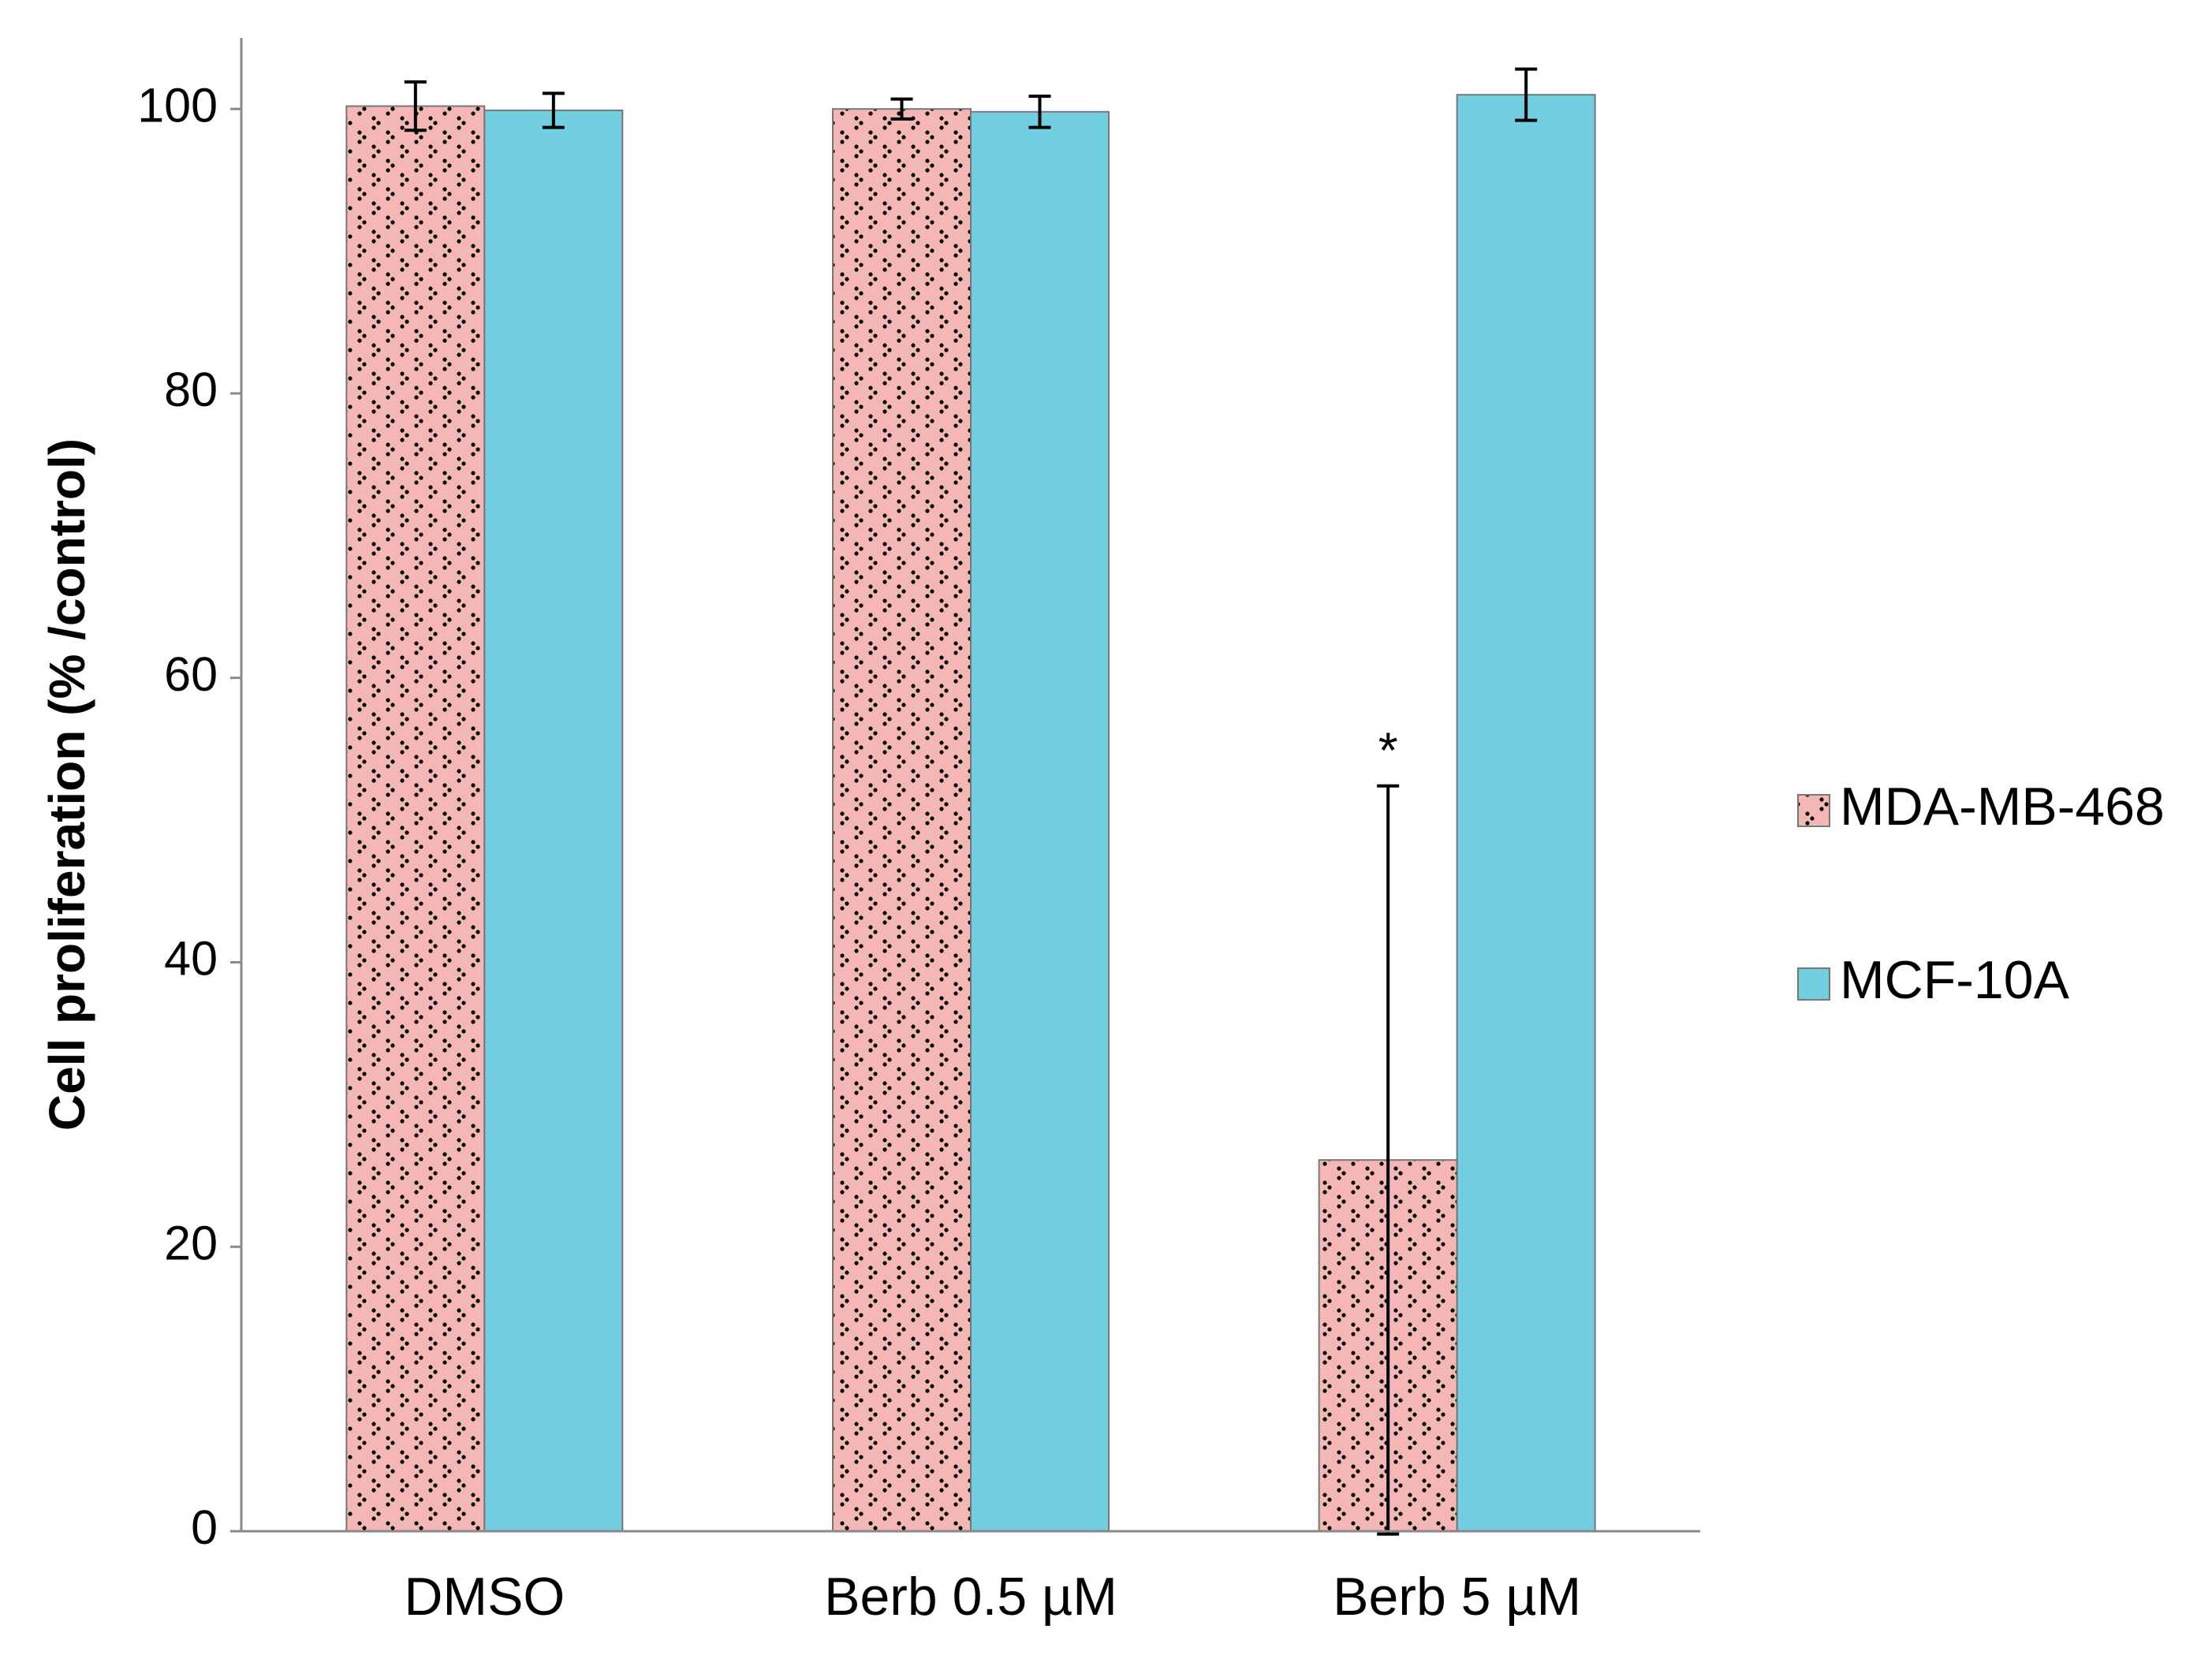 The height and width of the screenshot is (1655, 2212). I want to click on annotation: *, so click(1388, 750).